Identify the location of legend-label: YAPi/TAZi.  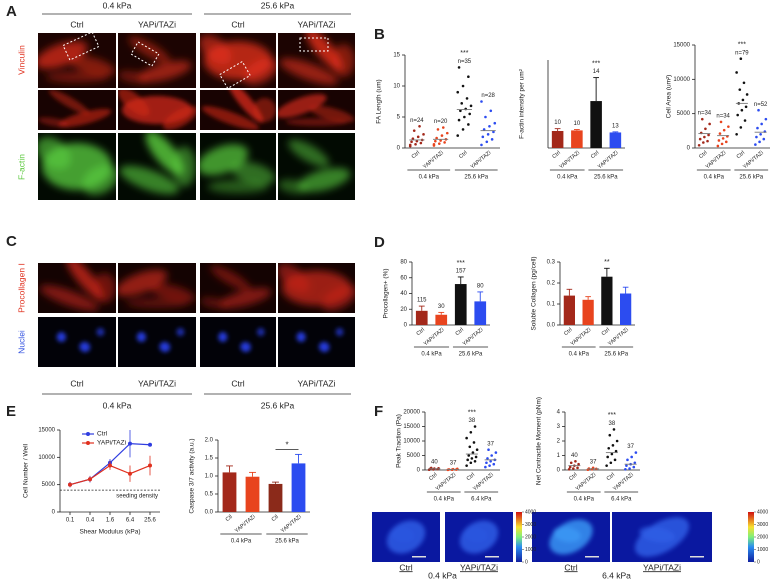
(111, 443).